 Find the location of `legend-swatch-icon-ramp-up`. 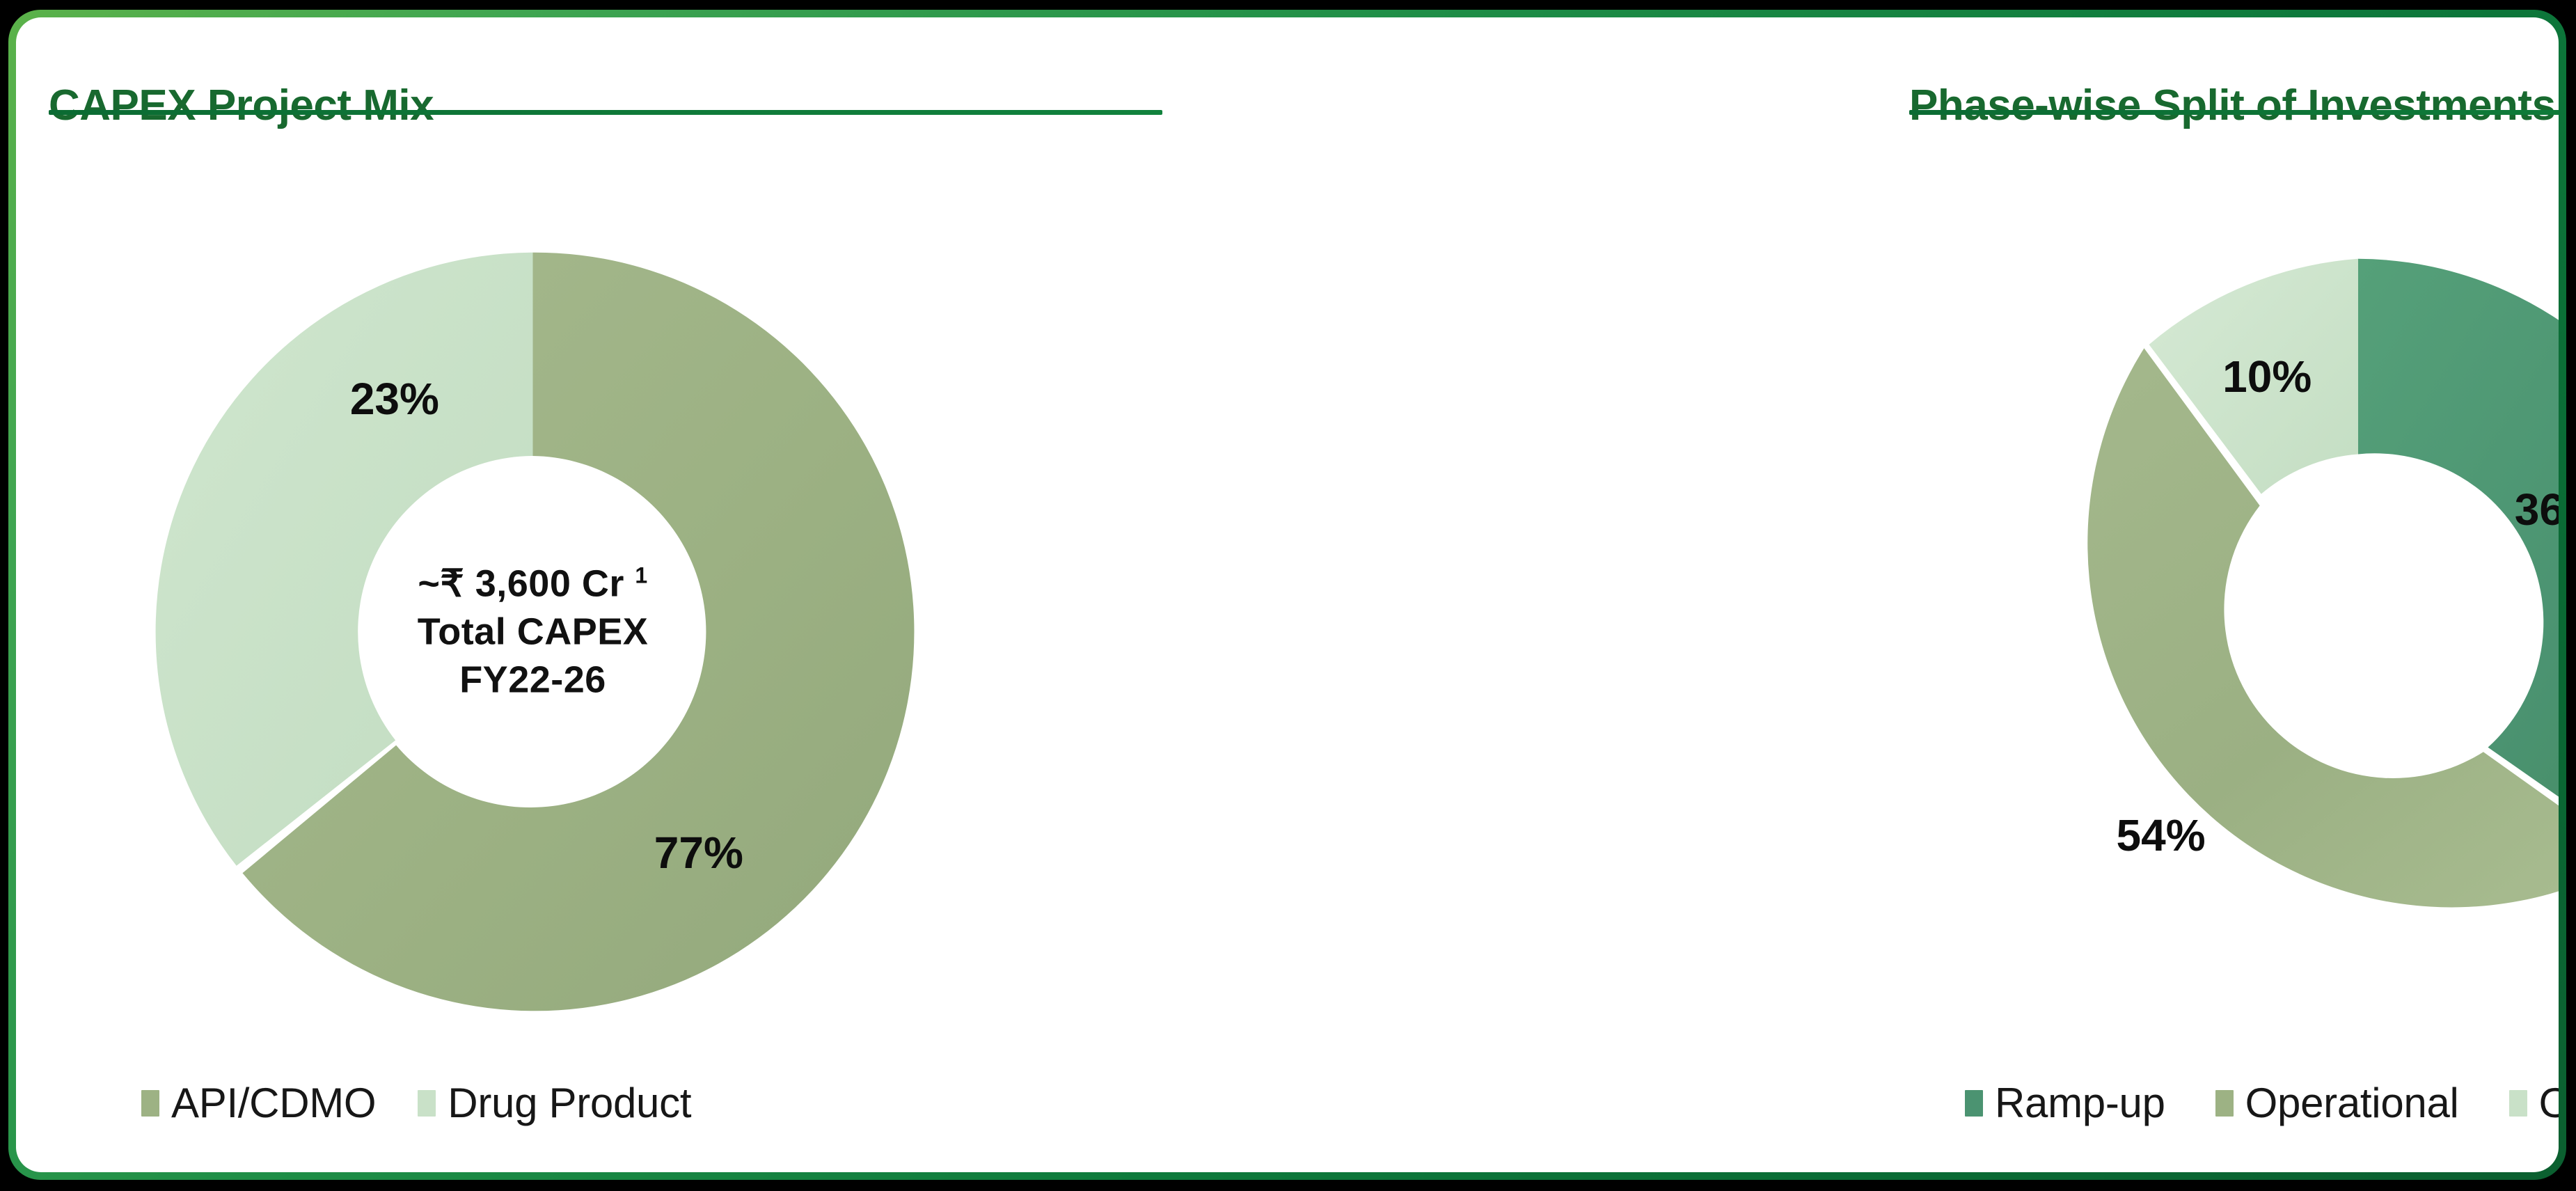

legend-swatch-icon-ramp-up is located at coordinates (1974, 1103).